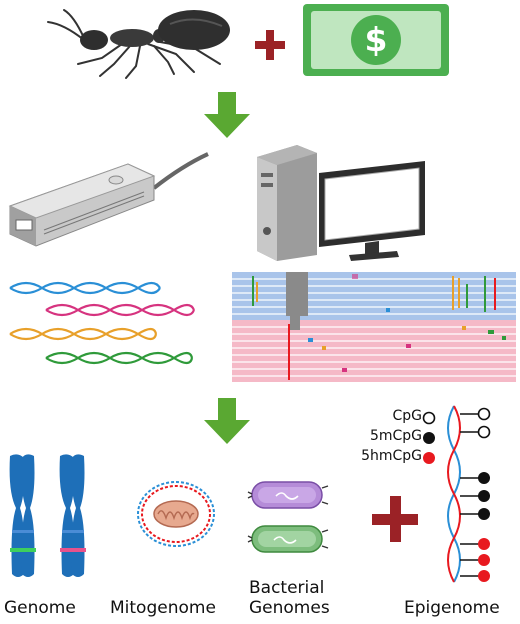  What do you see at coordinates (176, 514) in the screenshot?
I see `mitochondrion-icon` at bounding box center [176, 514].